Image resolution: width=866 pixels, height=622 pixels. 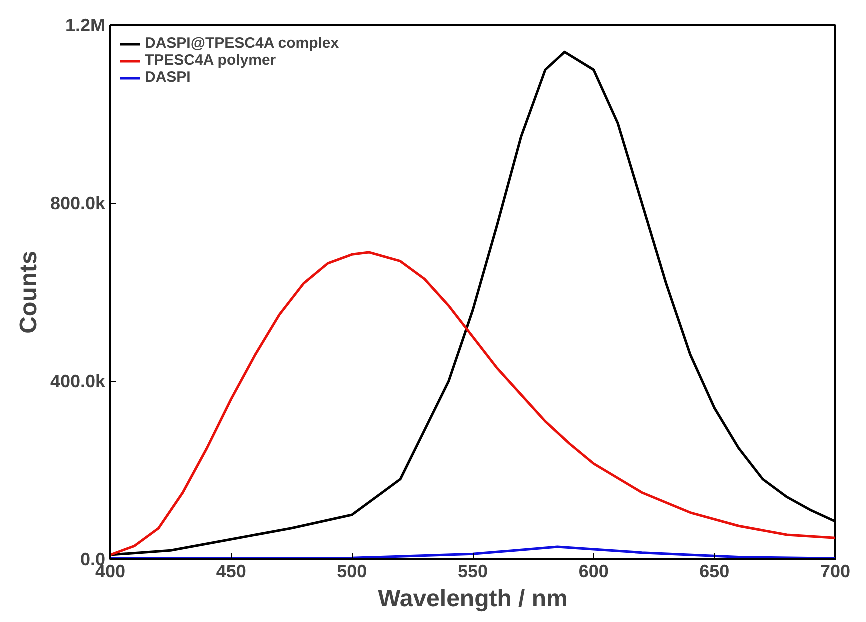 I want to click on x-axis-title: Wavelength / nm, so click(x=473, y=599).